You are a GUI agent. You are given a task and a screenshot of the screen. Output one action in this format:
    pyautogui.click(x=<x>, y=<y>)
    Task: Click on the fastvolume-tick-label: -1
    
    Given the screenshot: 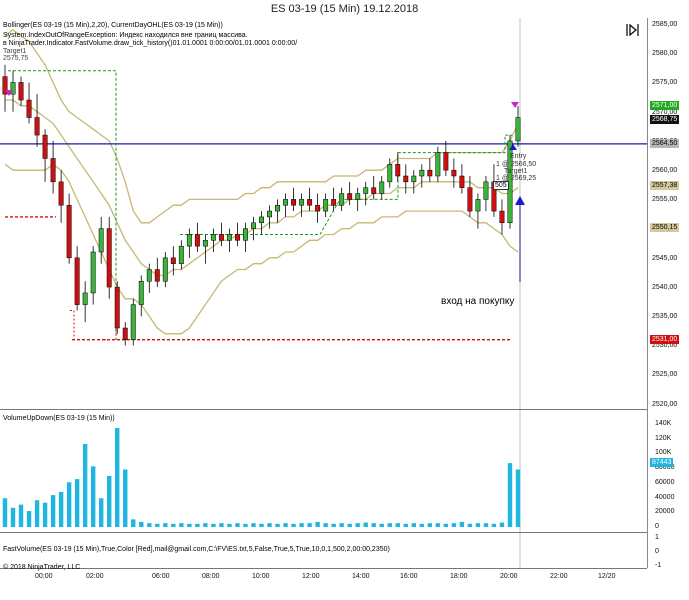 What is the action you would take?
    pyautogui.click(x=658, y=565)
    